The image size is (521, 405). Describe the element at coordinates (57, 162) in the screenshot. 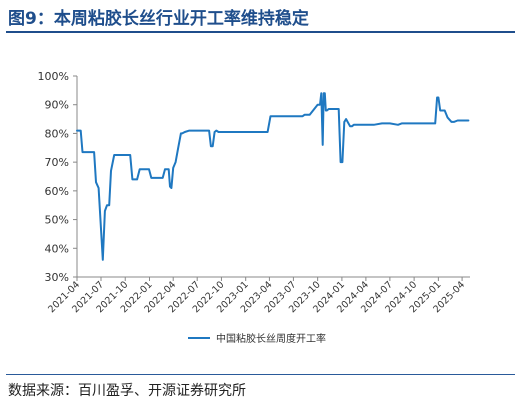

I see `y-tick-label: 70%` at that location.